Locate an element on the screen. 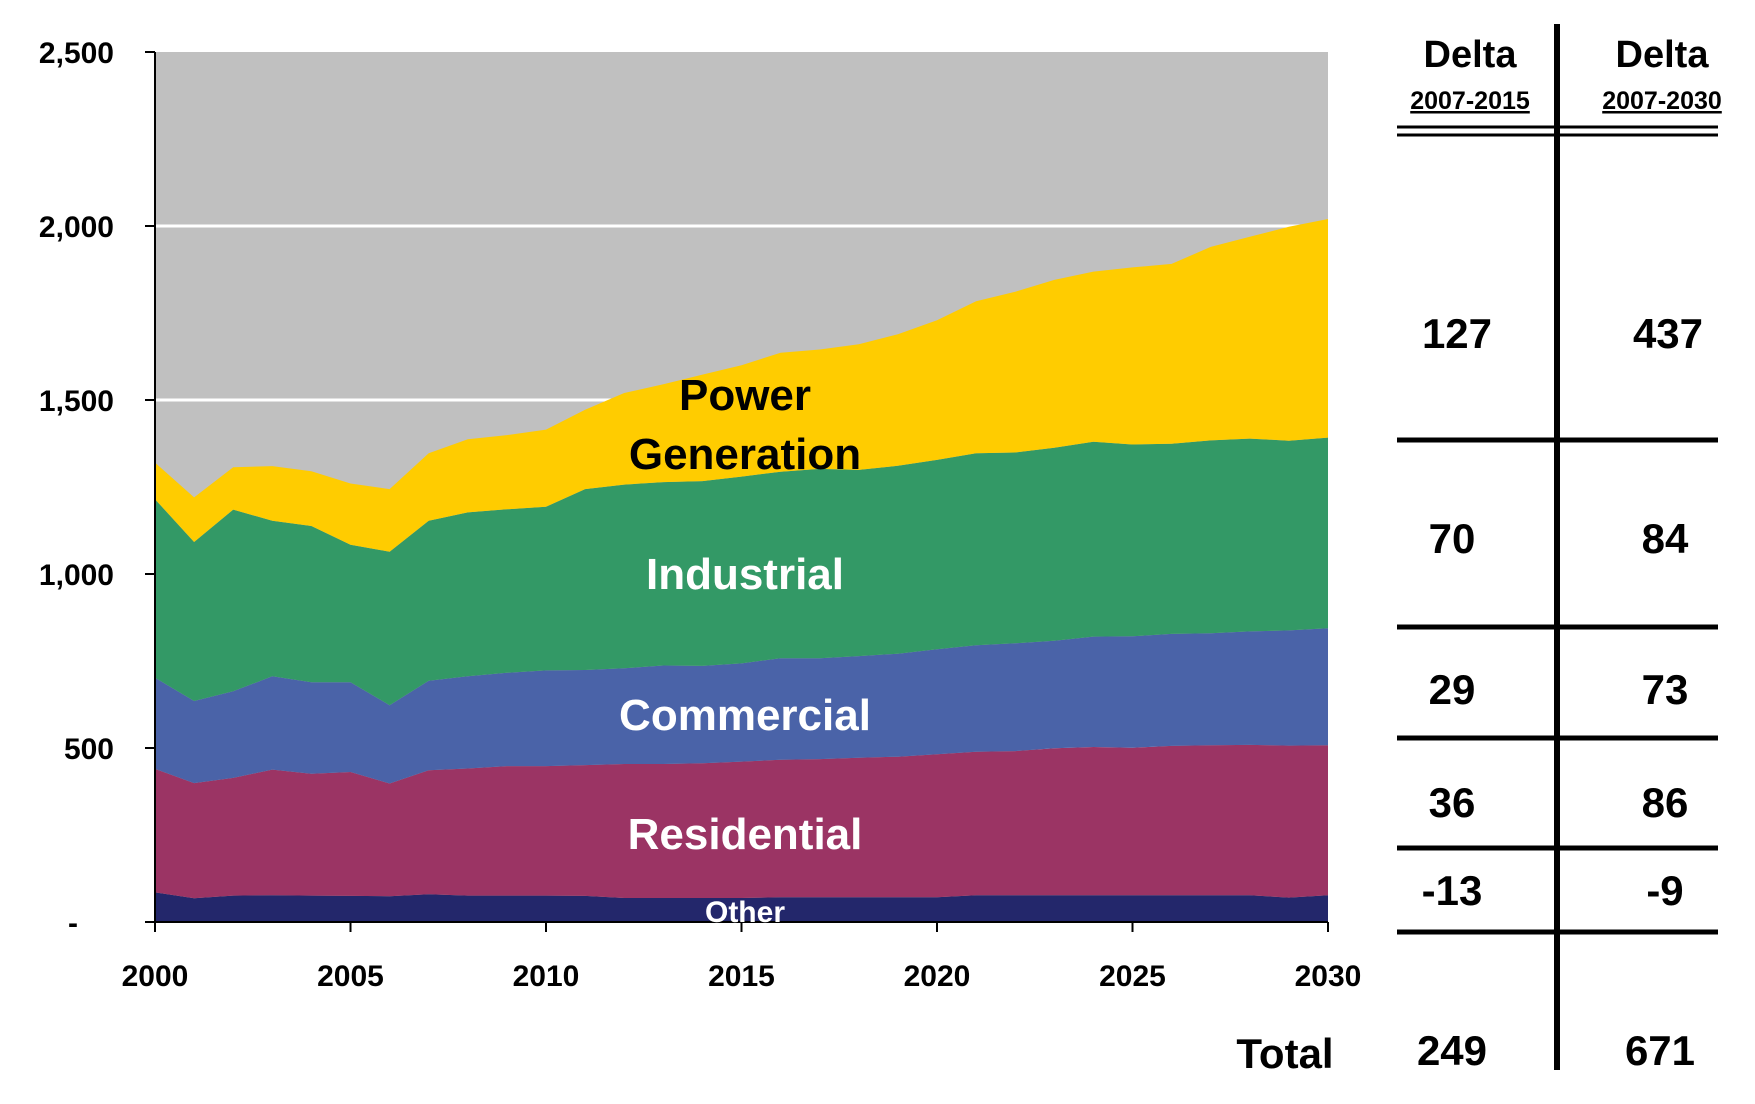 The width and height of the screenshot is (1755, 1104). x-axis-ticks: 2000 2005 2010 2015 2020 2025 2030 is located at coordinates (742, 957).